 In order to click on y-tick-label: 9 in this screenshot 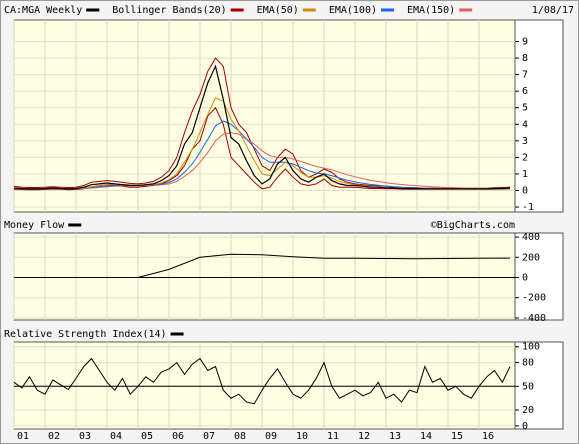, I will do `click(525, 42)`.